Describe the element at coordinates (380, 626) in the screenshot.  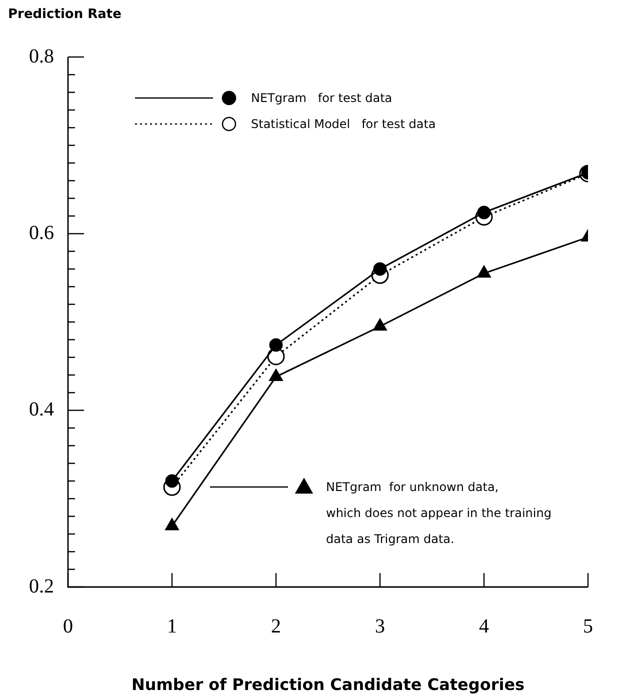
I see `x-tick-label: 3` at that location.